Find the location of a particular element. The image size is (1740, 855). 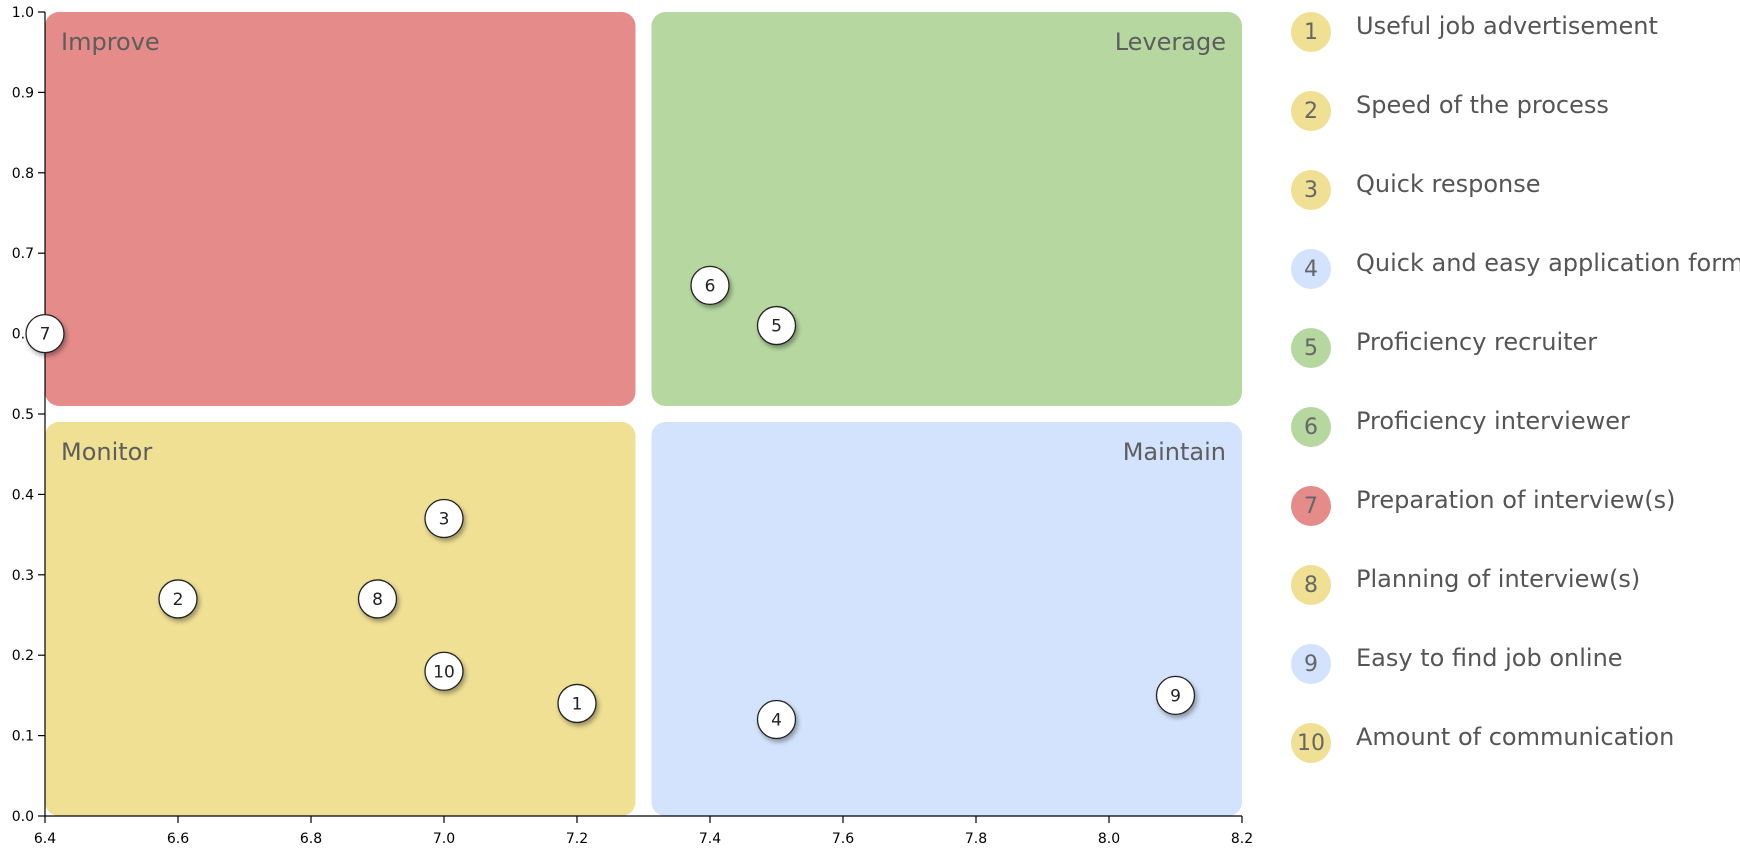

legend-item: 3 Quick response is located at coordinates (1510, 205).